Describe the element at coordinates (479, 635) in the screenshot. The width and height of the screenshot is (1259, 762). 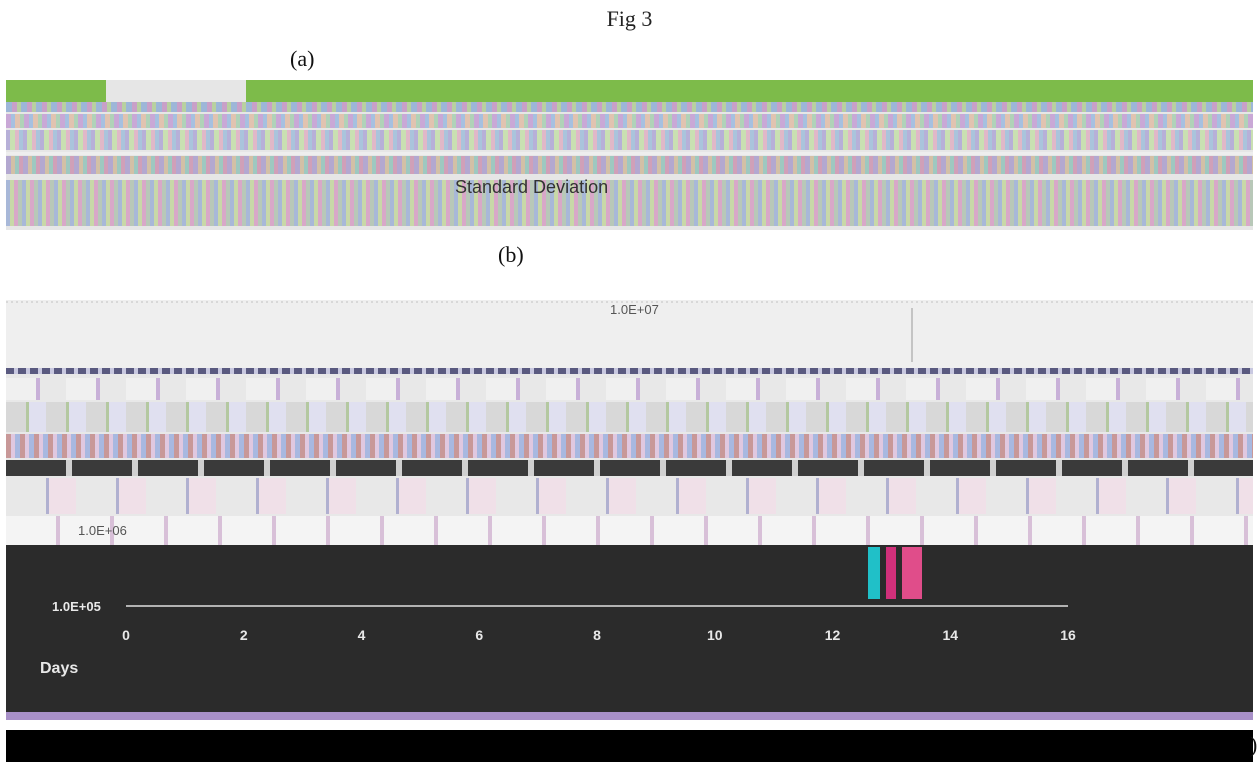
I see `x-tick-label: 6` at that location.